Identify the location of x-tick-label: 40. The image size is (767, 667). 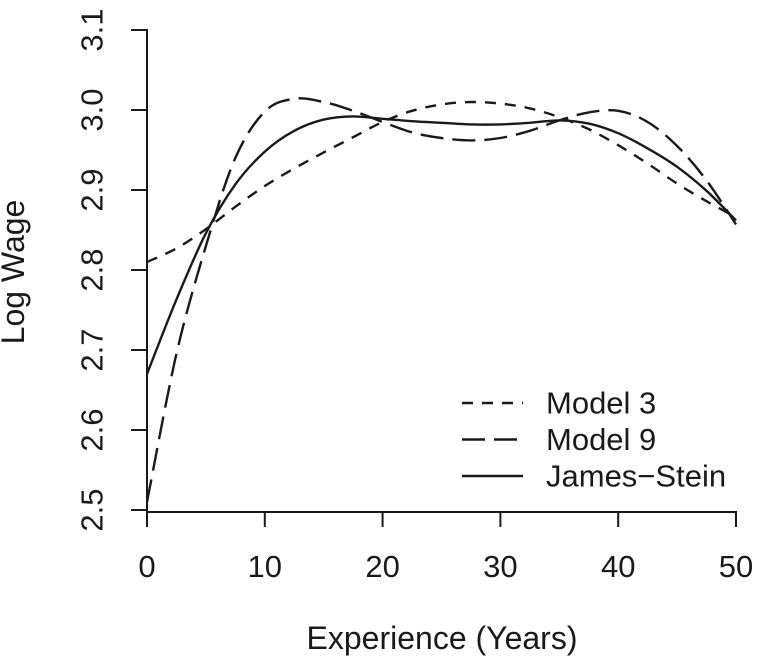
(618, 566).